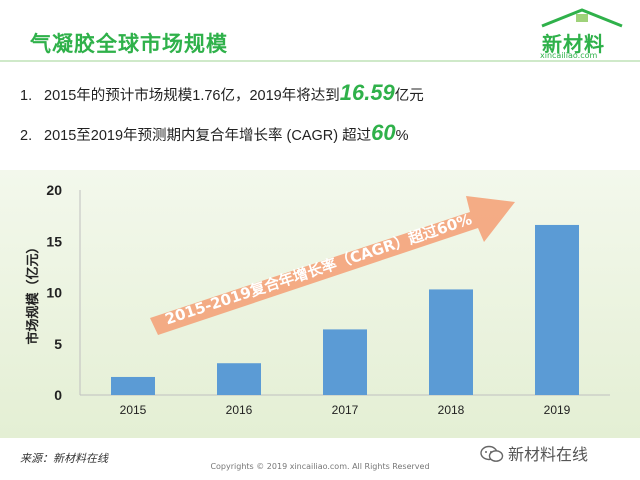  Describe the element at coordinates (582, 18) in the screenshot. I see `house-roof-icon` at that location.